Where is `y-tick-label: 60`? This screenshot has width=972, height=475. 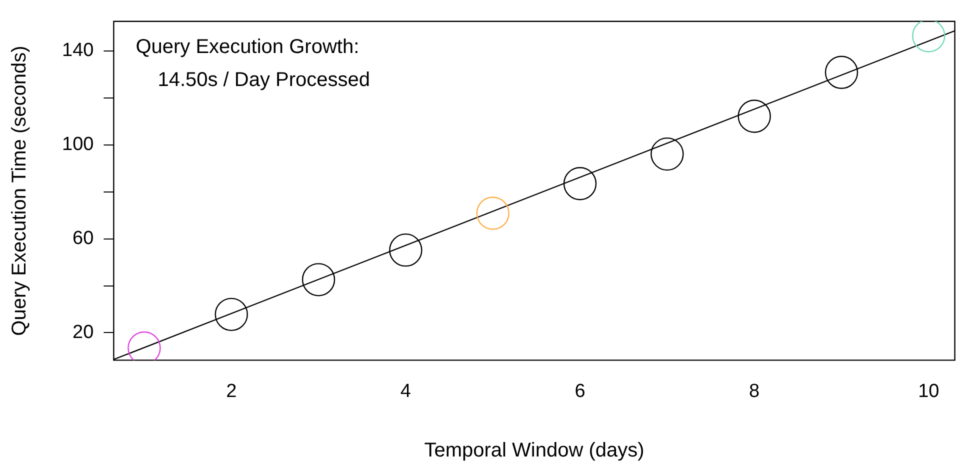
y-tick-label: 60 is located at coordinates (83, 239).